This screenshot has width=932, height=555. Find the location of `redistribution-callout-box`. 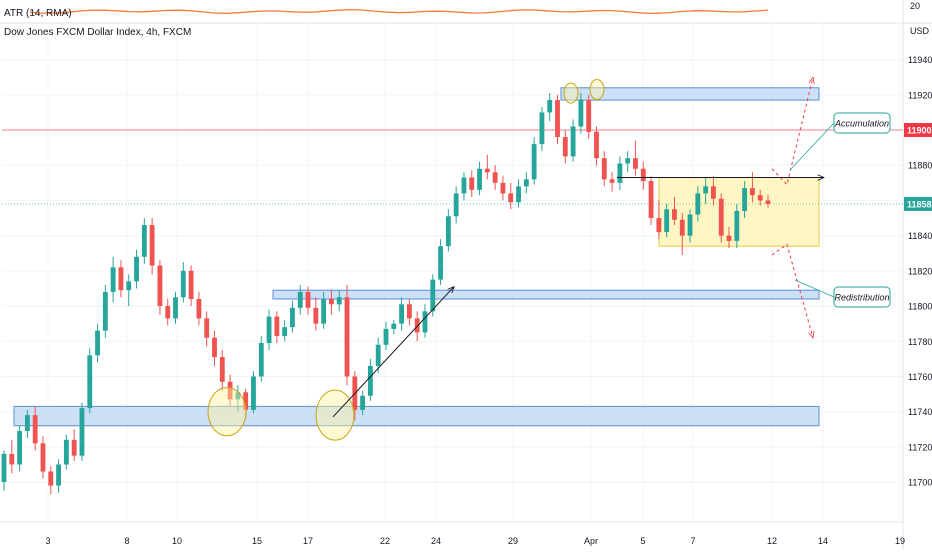

redistribution-callout-box is located at coordinates (862, 297).